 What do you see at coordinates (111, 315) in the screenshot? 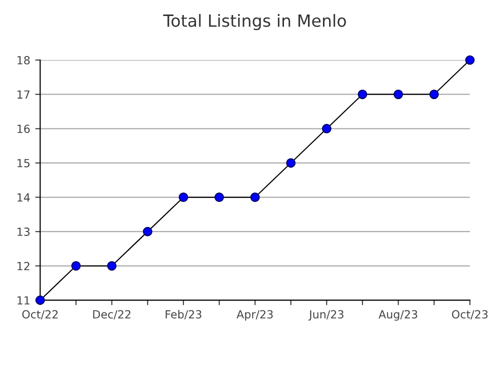
I see `x-tick-label: Dec/22` at bounding box center [111, 315].